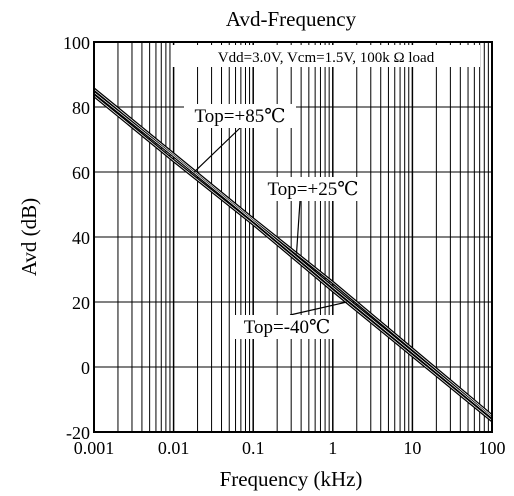 The image size is (514, 496). I want to click on chart-subtitle: Vdd=3.0V, Vcm=1.5V, 100k Ω load, so click(326, 58).